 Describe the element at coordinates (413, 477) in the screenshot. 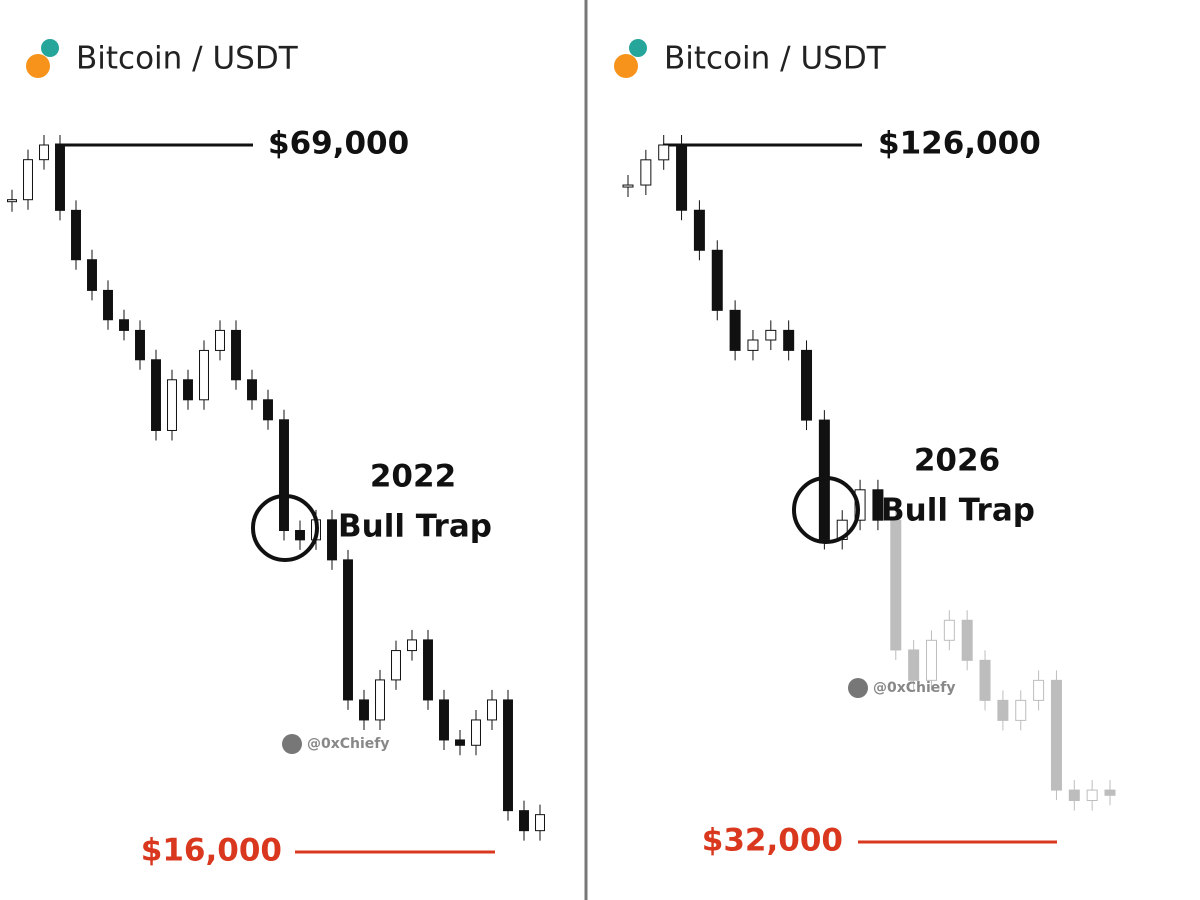

I see `year-label: 2022` at that location.